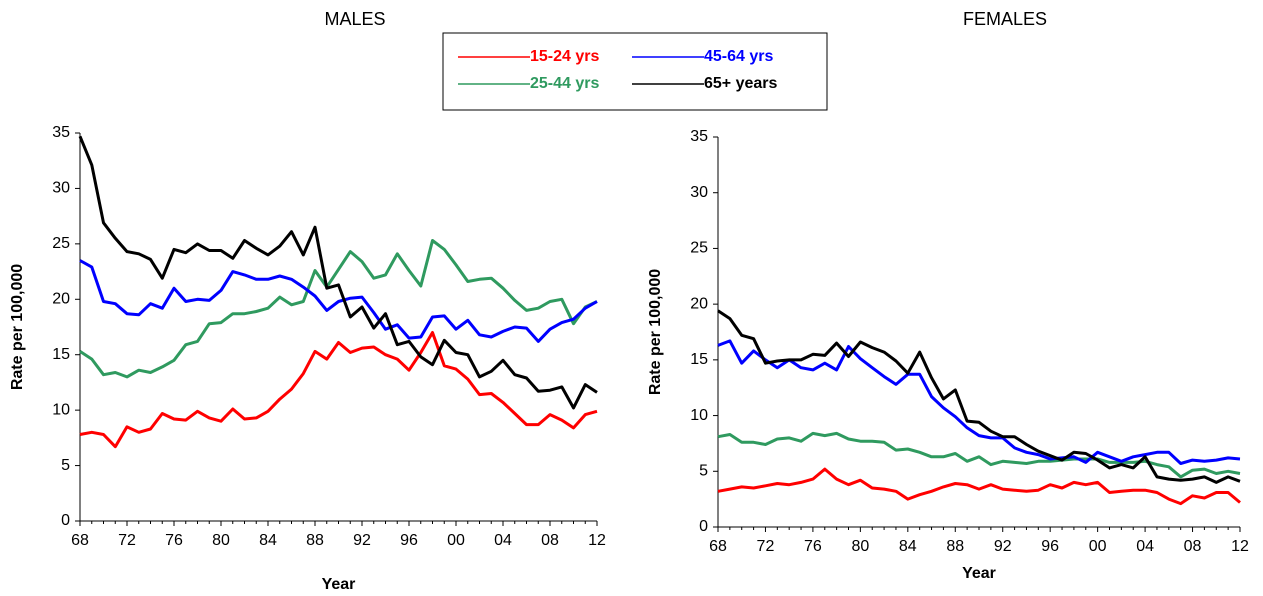 Image resolution: width=1263 pixels, height=596 pixels. Describe the element at coordinates (1005, 19) in the screenshot. I see `chart-title: FEMALES` at that location.